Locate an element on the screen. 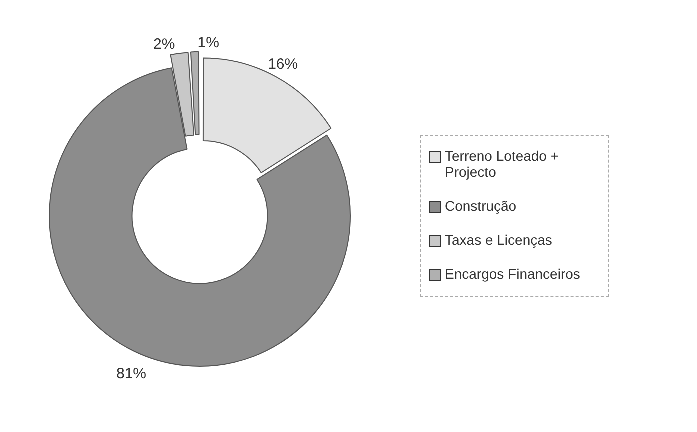  data-label: 81% is located at coordinates (131, 373).